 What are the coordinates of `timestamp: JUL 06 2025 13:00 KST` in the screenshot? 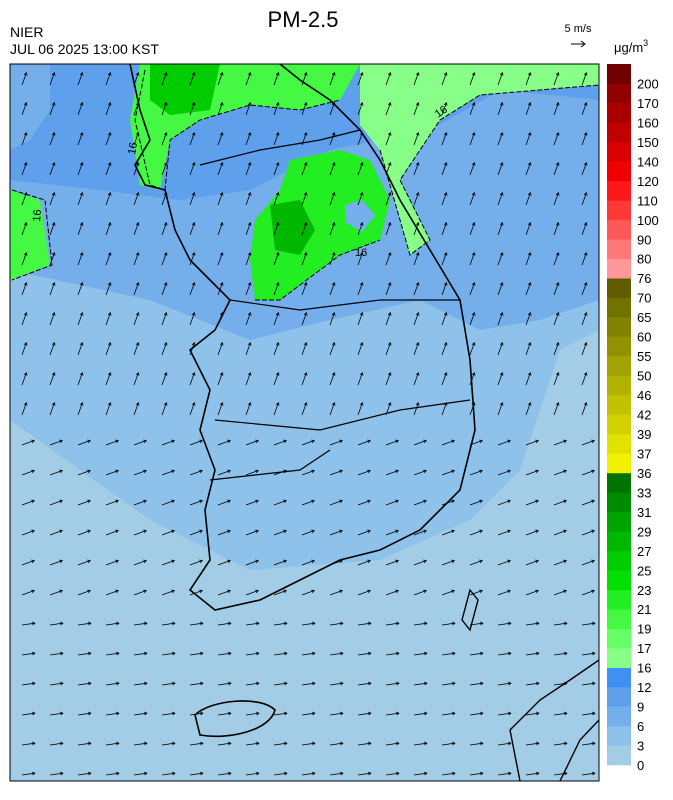 It's located at (84, 49).